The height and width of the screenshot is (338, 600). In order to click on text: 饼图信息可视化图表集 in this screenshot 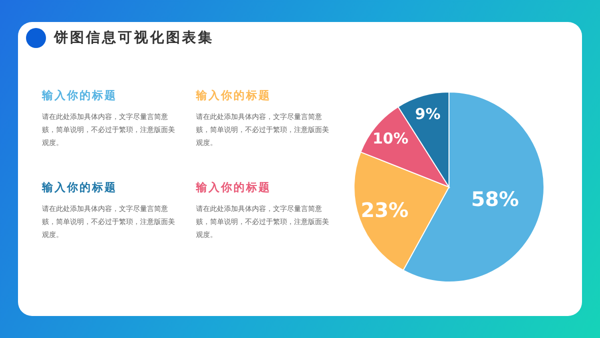, I will do `click(134, 38)`.